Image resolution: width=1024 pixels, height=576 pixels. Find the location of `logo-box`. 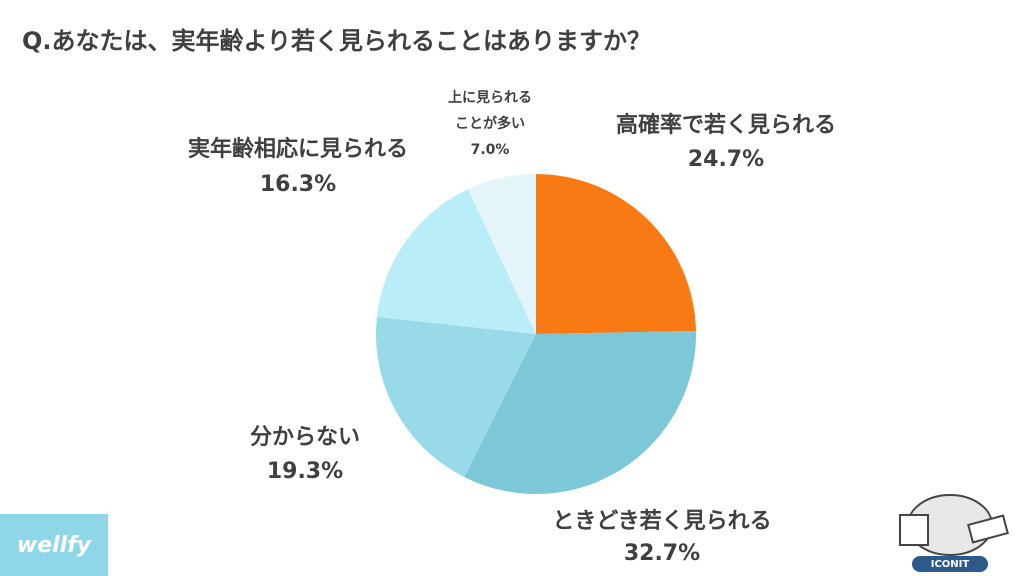

logo-box is located at coordinates (54, 545).